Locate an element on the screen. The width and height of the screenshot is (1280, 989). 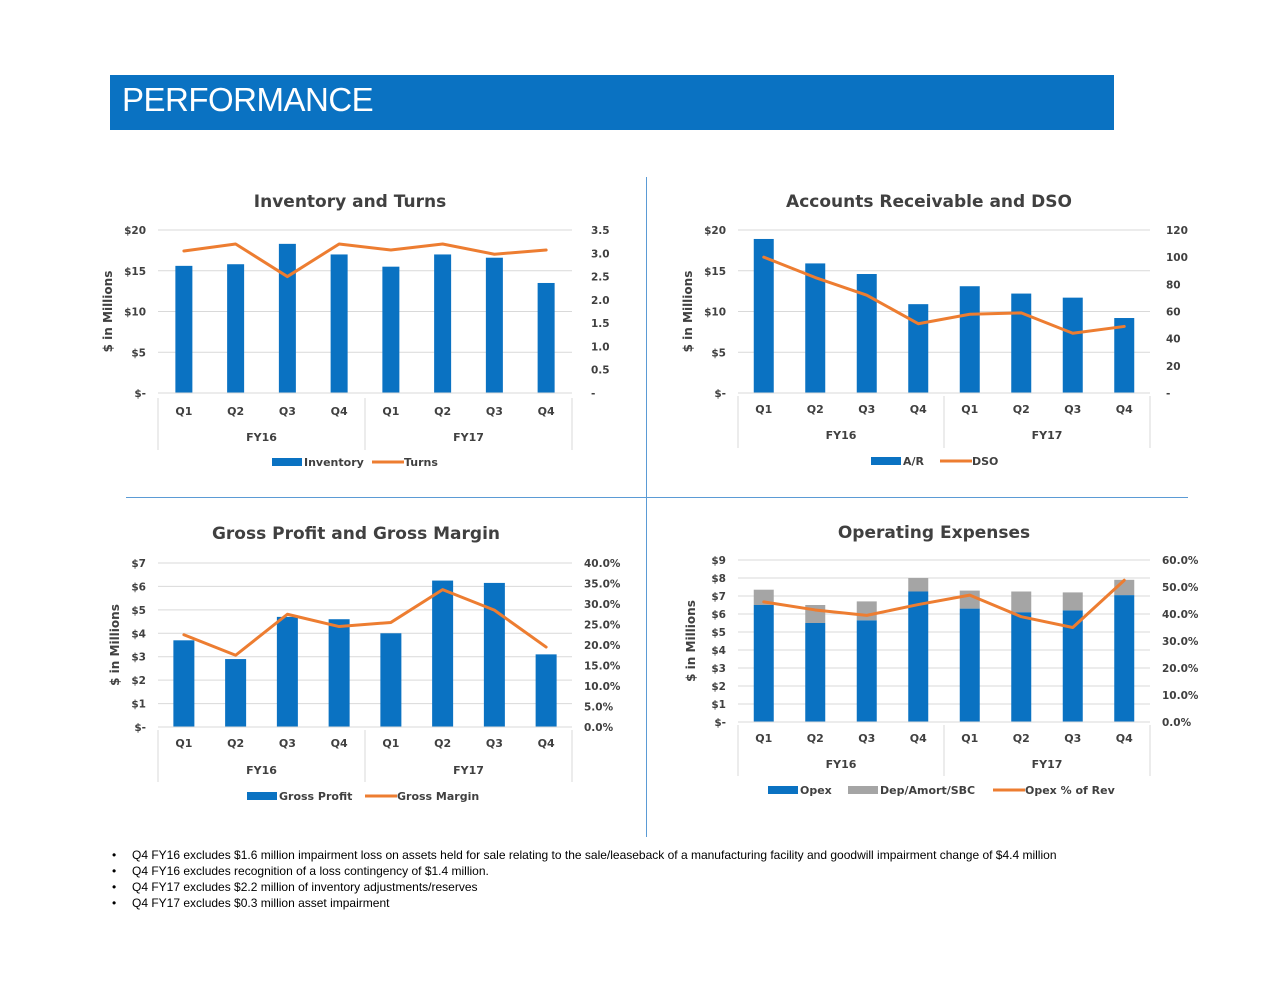
line-turns is located at coordinates (365, 260).